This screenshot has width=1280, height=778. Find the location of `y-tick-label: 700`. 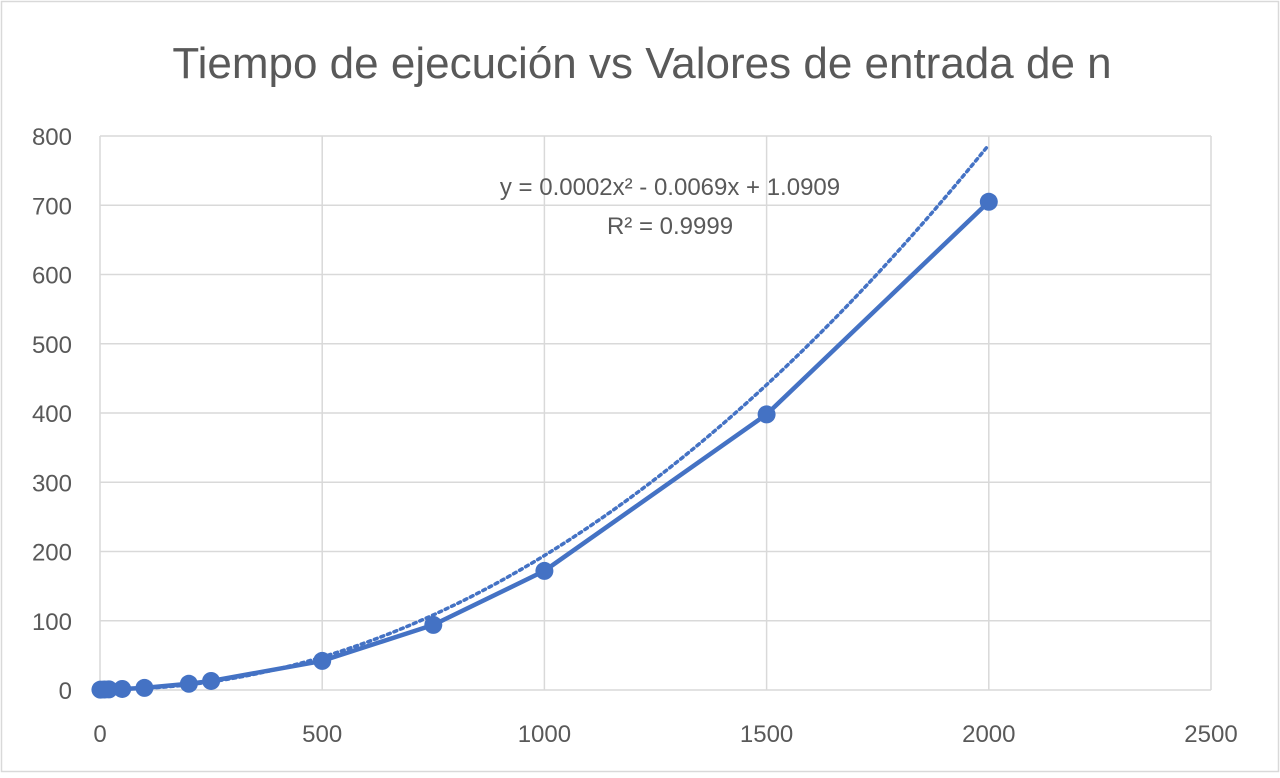

y-tick-label: 700 is located at coordinates (52, 206).